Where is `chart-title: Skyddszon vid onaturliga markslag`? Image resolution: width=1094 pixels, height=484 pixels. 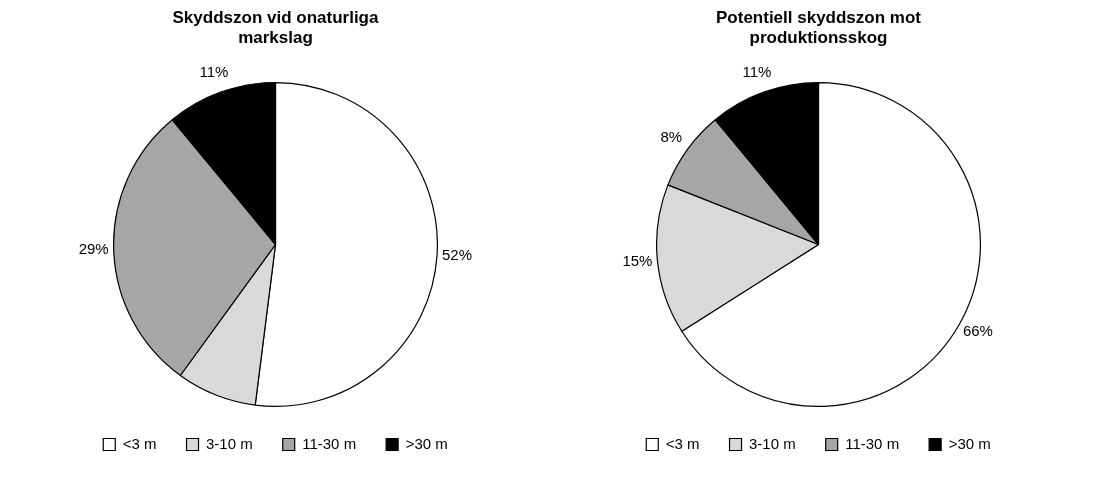
chart-title: Skyddszon vid onaturliga markslag is located at coordinates (275, 28).